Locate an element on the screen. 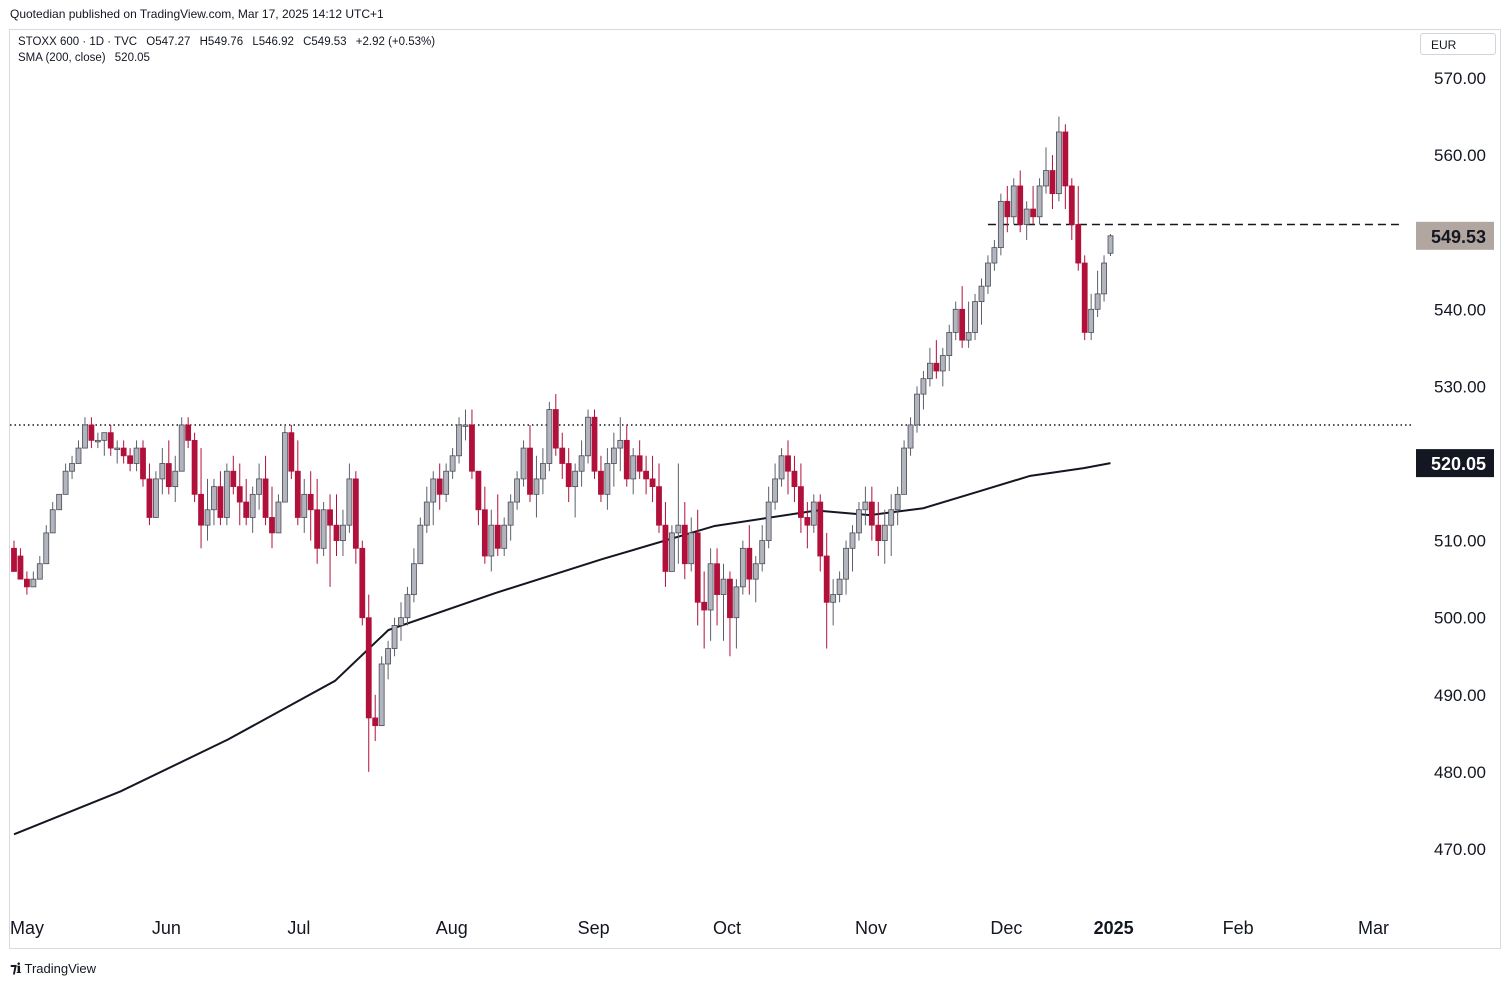  y-tick-label: 470.00 is located at coordinates (1460, 849).